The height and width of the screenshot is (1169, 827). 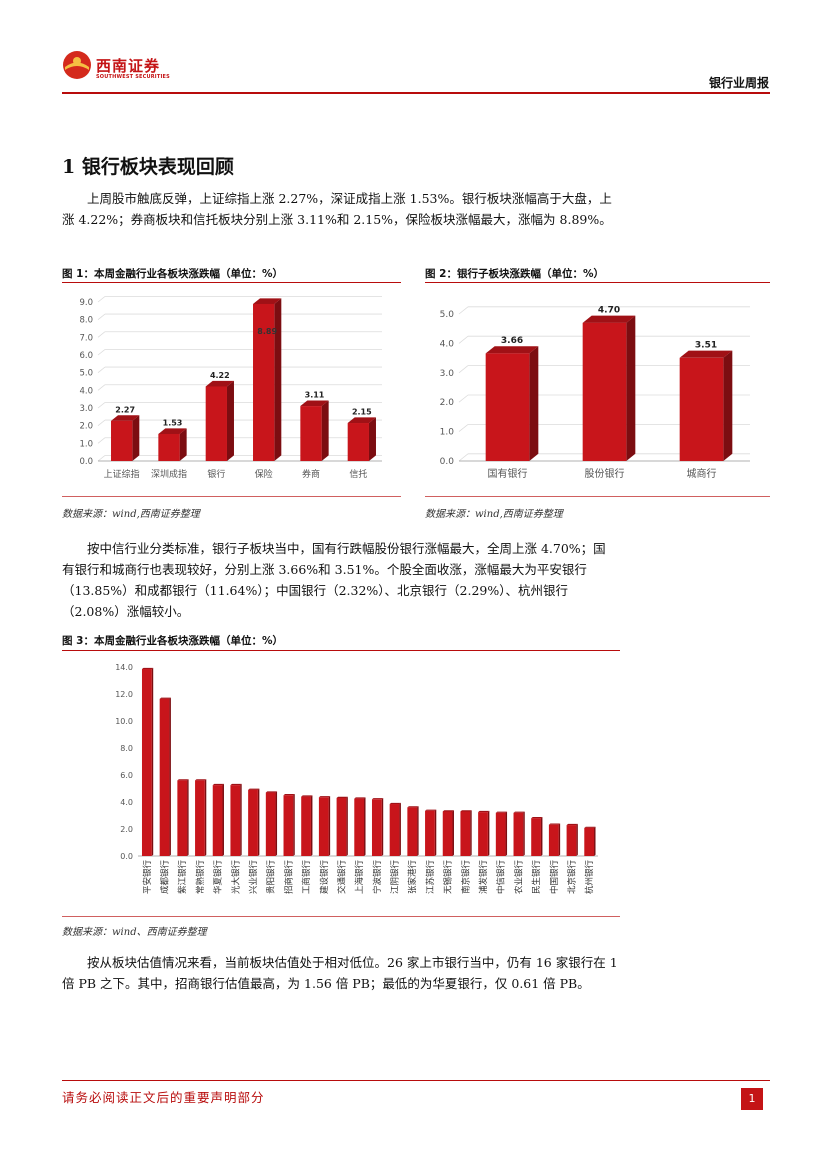 I want to click on x-category-label: 交通银行, so click(x=341, y=877).